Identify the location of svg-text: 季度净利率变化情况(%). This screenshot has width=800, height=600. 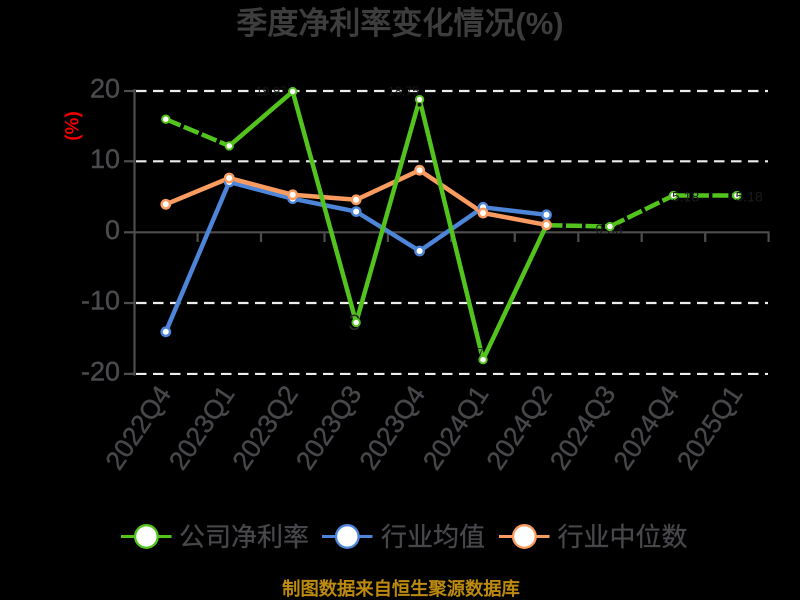
(399, 23).